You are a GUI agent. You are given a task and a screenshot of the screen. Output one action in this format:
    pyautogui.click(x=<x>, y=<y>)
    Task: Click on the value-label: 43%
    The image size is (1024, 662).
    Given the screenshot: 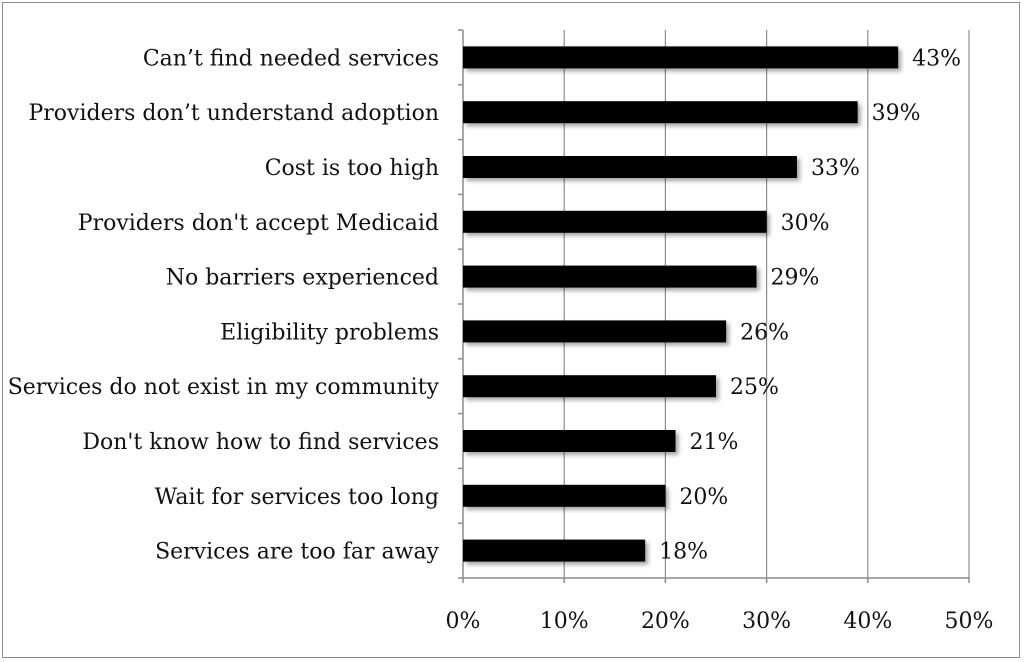 What is the action you would take?
    pyautogui.click(x=936, y=58)
    